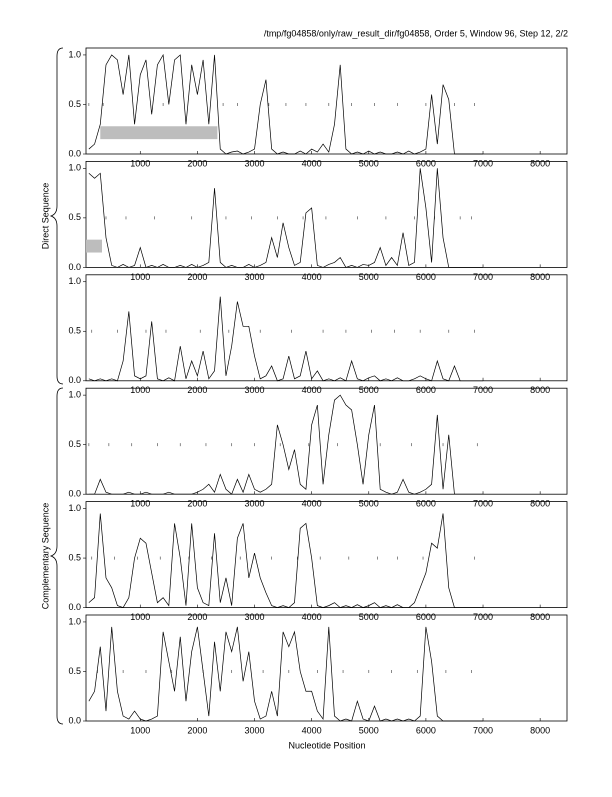 This screenshot has width=612, height=797. Describe the element at coordinates (45, 216) in the screenshot. I see `group-label: Direct Sequence` at that location.